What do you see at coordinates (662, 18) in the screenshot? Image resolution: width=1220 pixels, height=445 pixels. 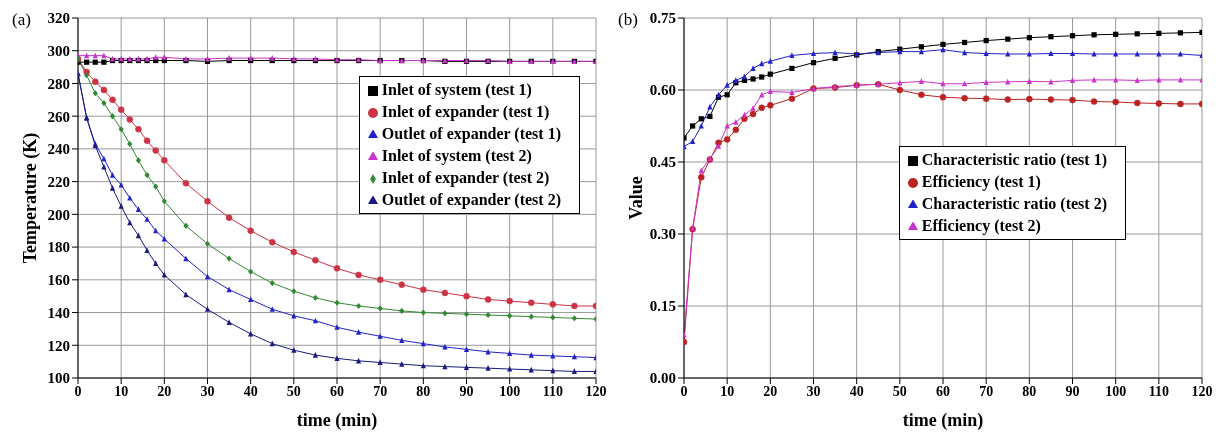 I see `y-tick-label: 0.75` at bounding box center [662, 18].